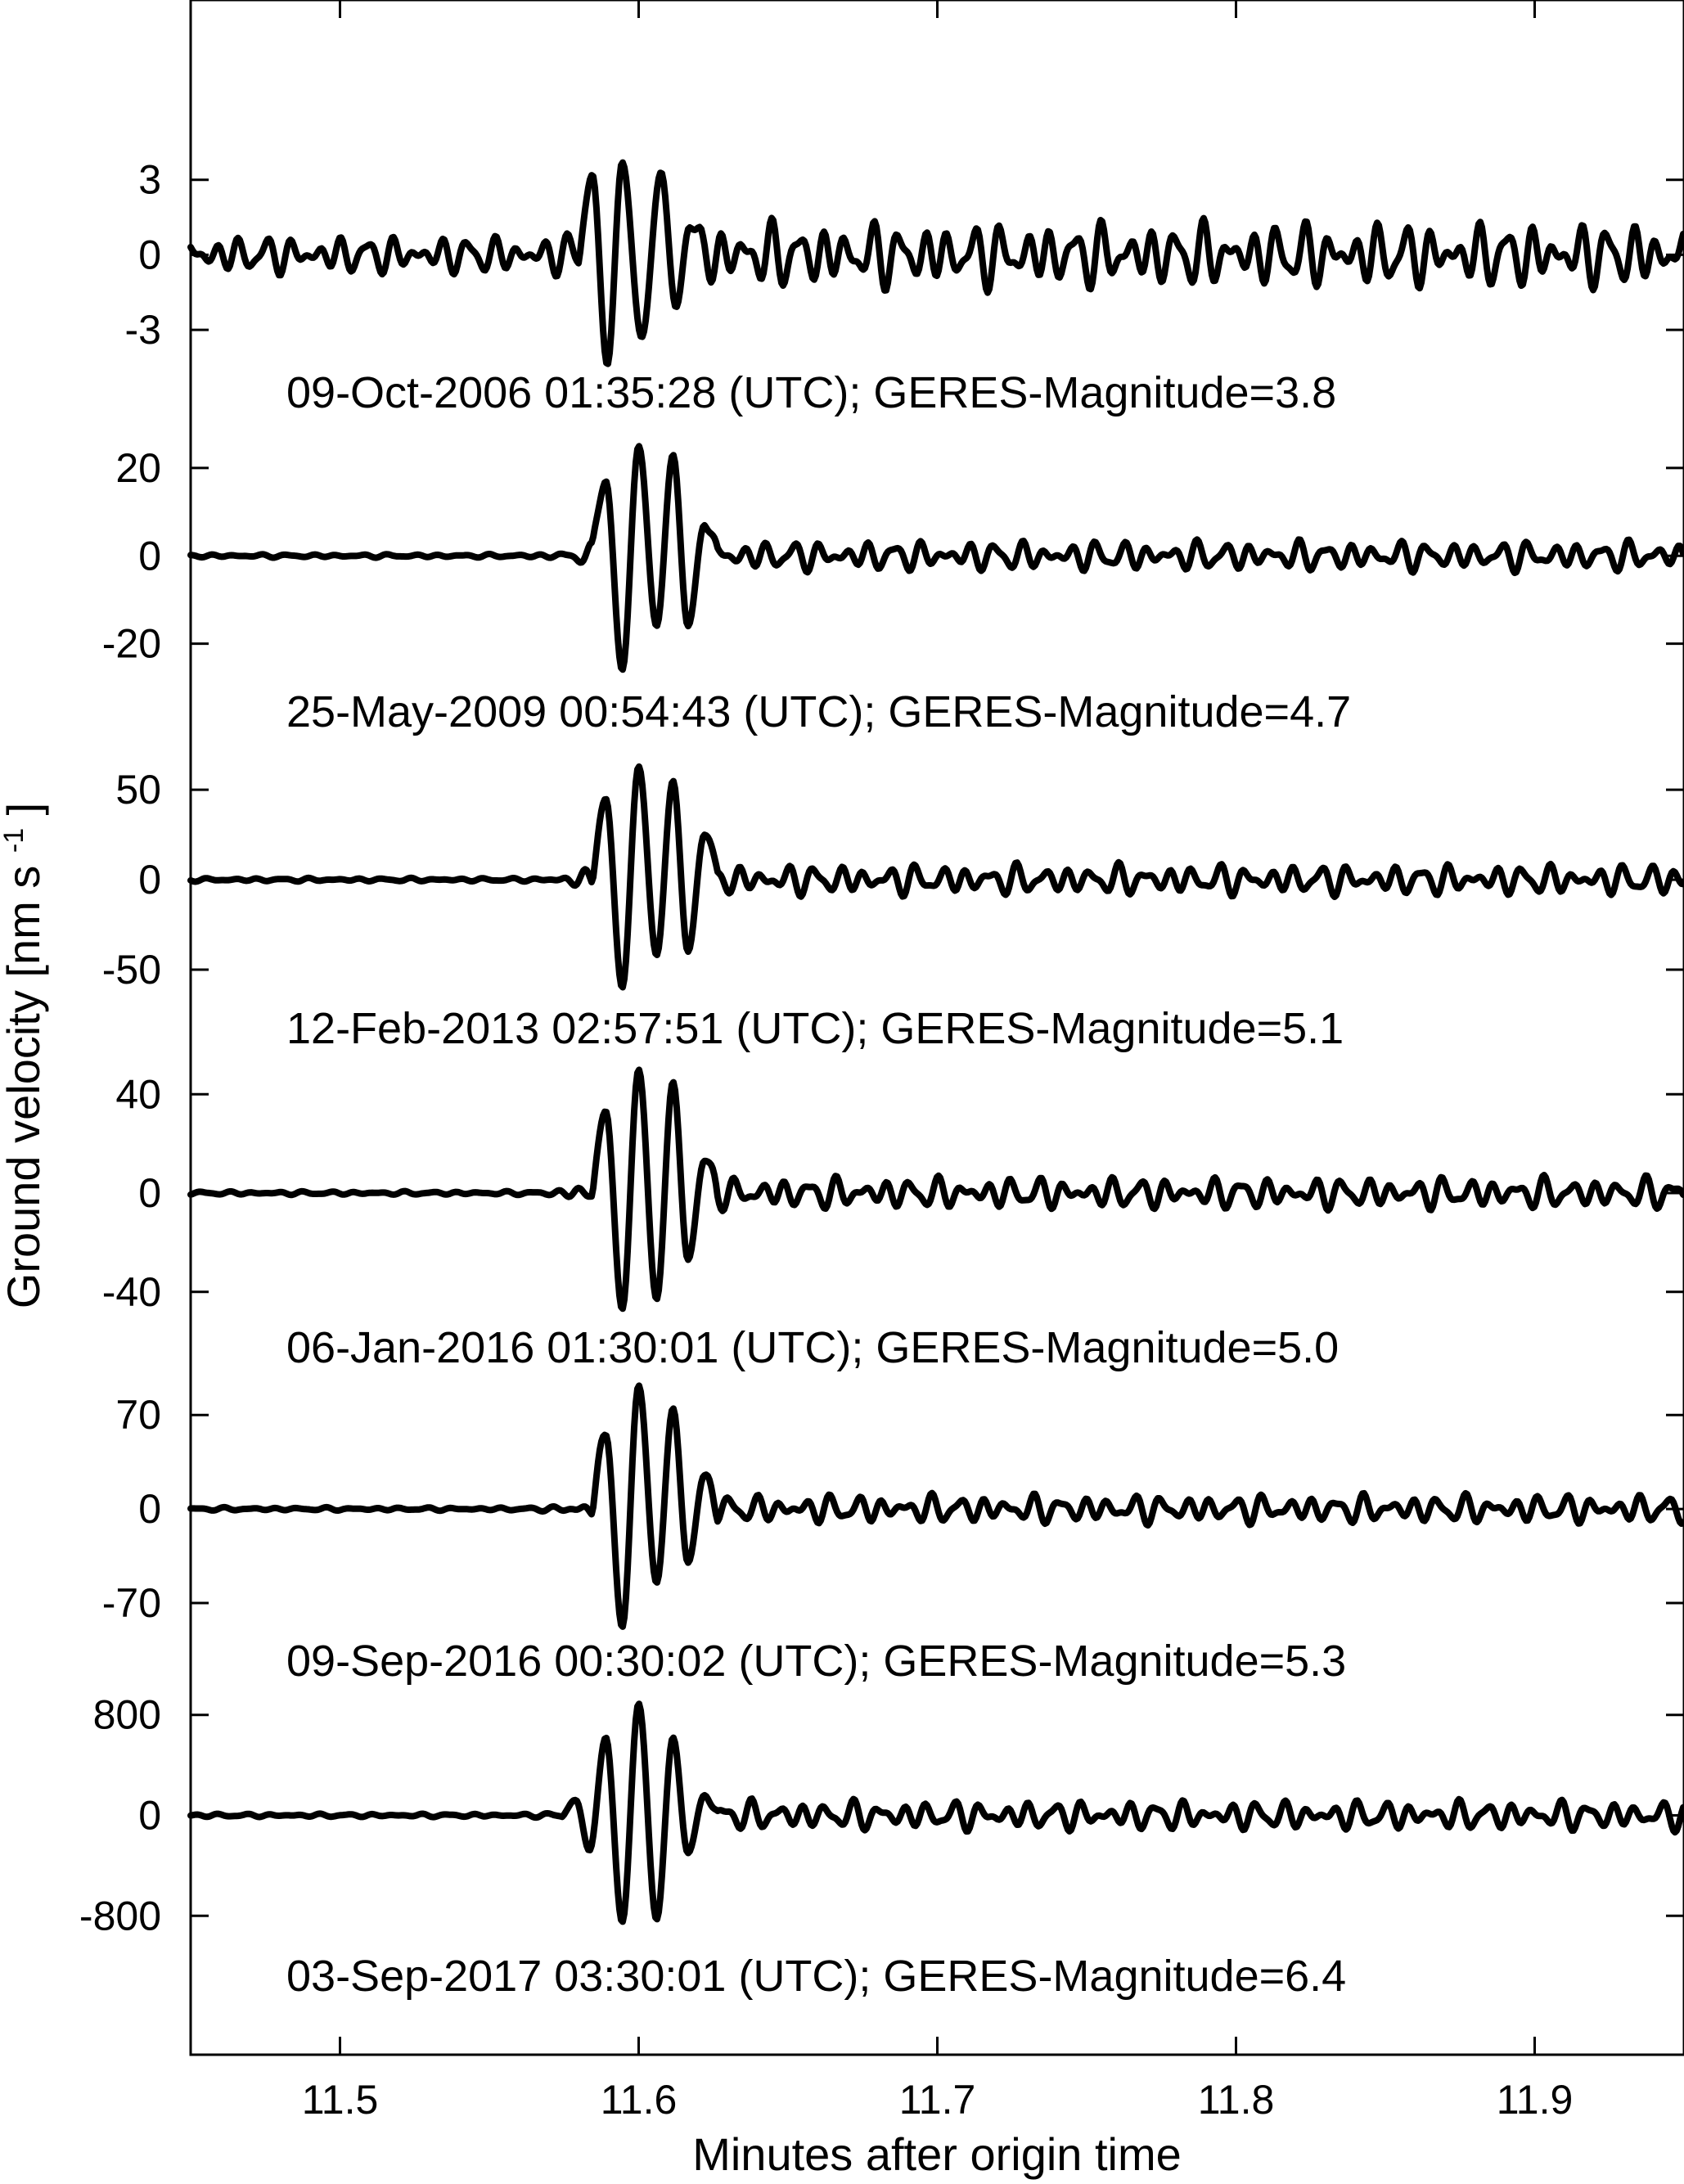  Describe the element at coordinates (14, 841) in the screenshot. I see `y-axis-title-sup: -1` at that location.